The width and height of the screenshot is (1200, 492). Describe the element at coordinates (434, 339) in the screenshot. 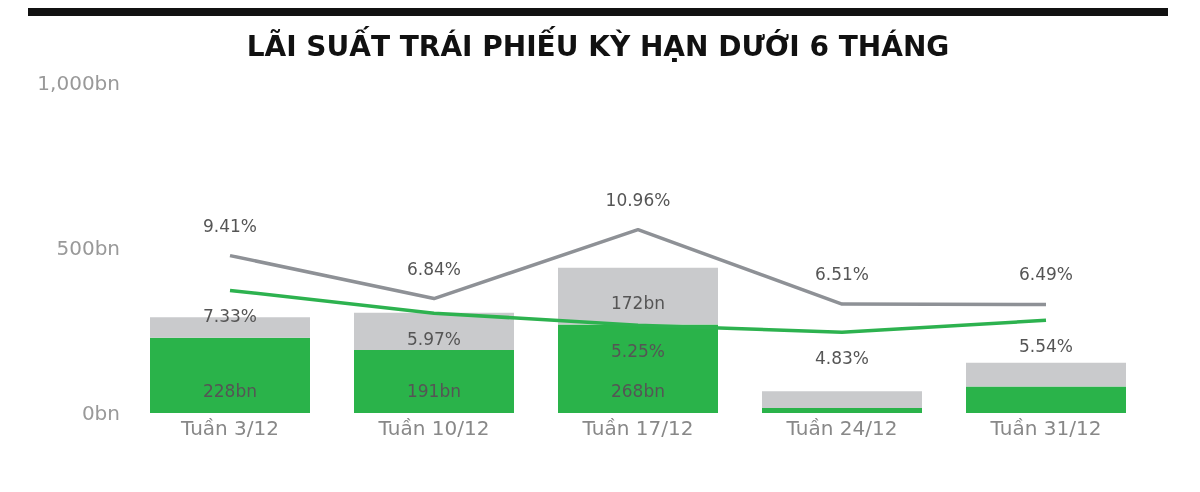

I see `data-label: 5.97%` at that location.